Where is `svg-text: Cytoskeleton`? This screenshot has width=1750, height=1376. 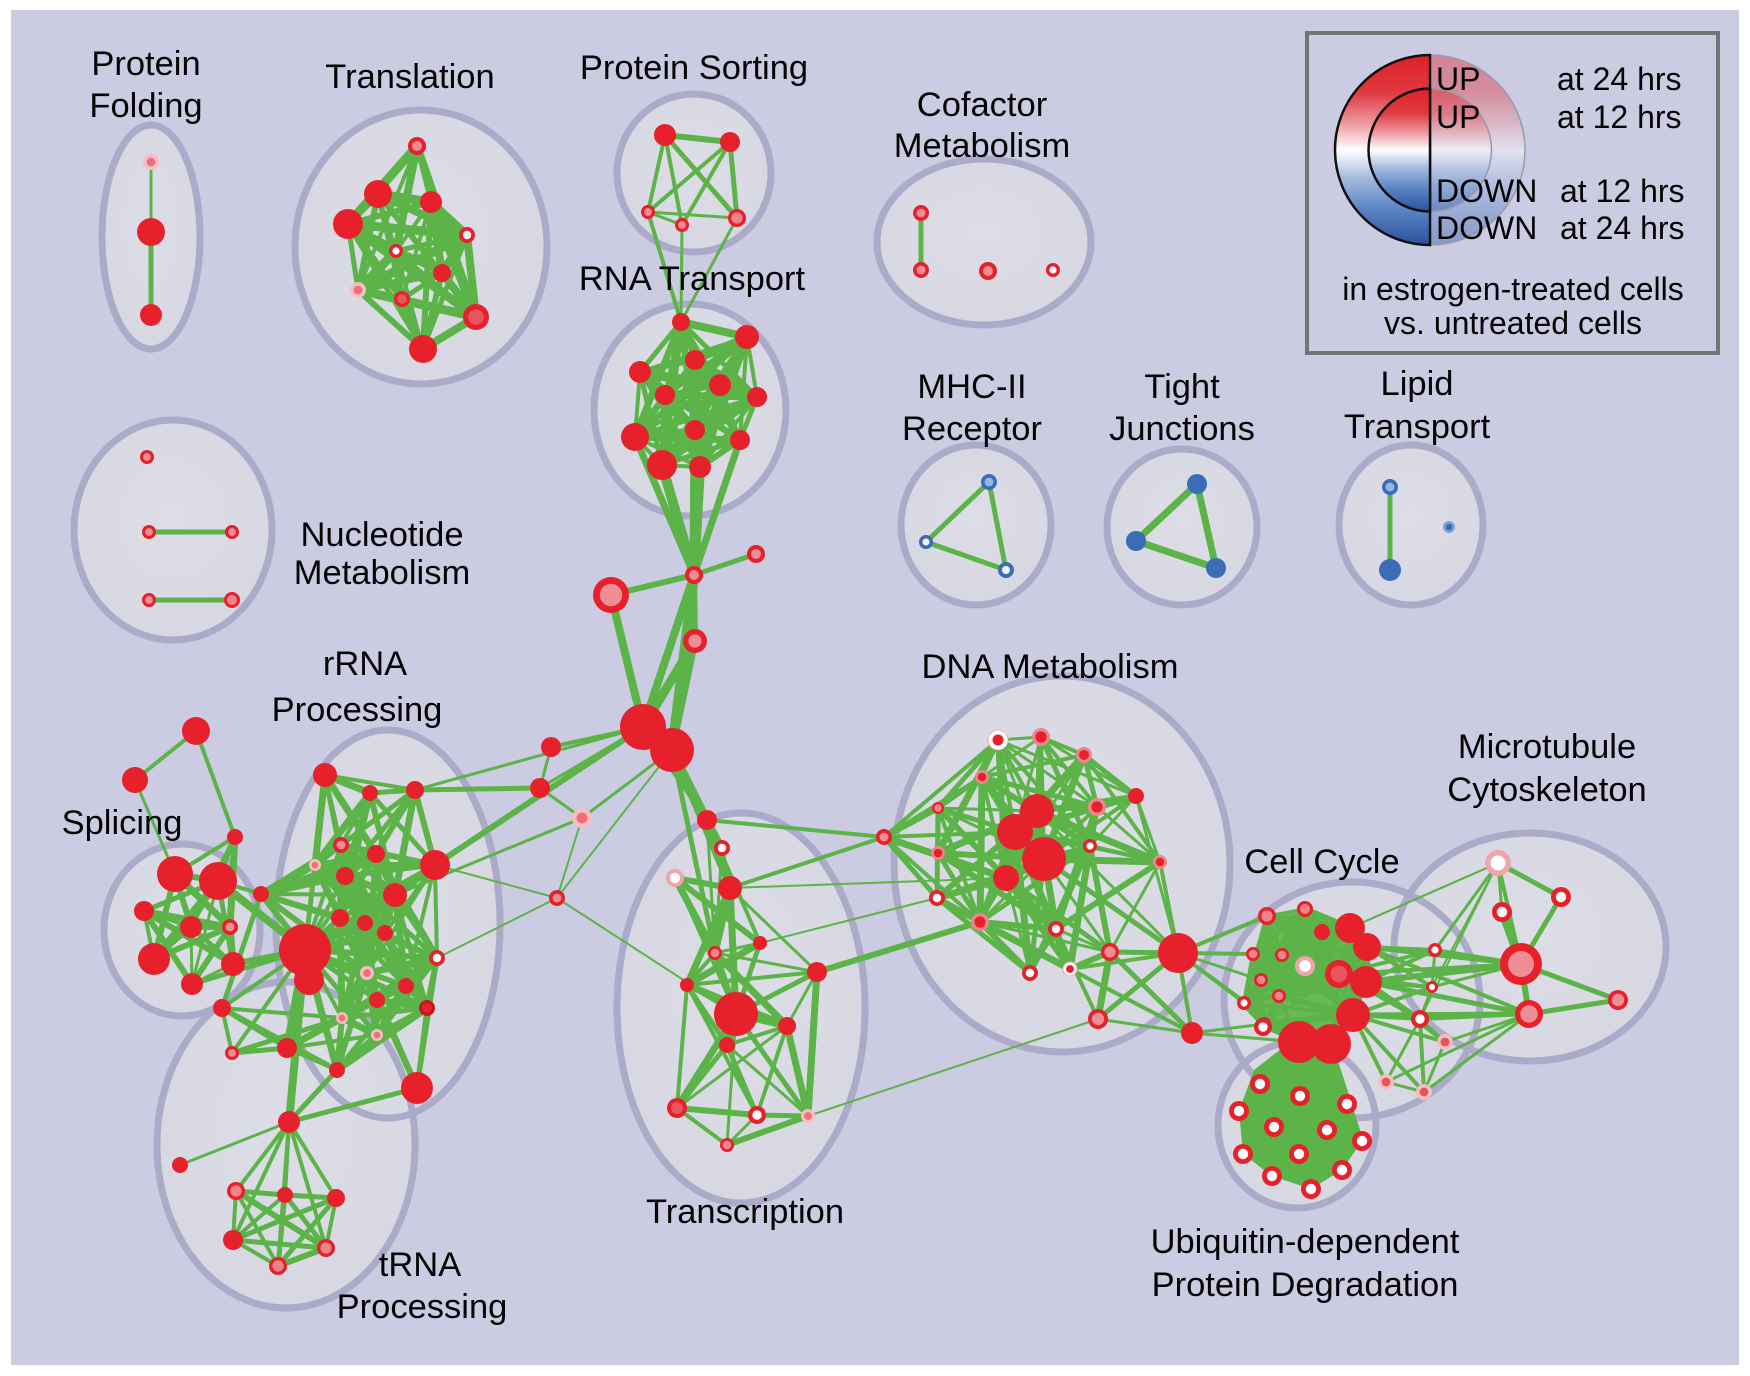
svg-text: Cytoskeleton is located at coordinates (1546, 790).